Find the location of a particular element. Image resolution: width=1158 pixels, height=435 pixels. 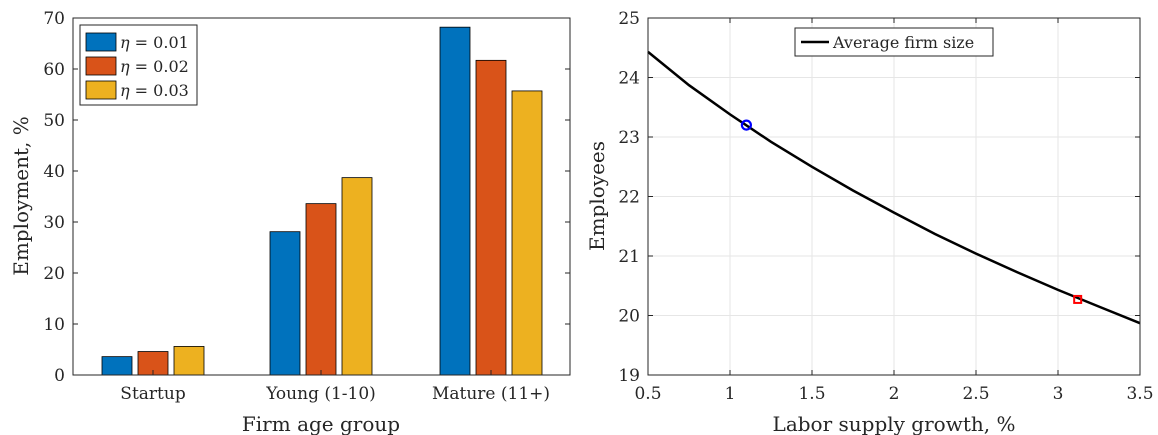

right-x-tick-label: 1 is located at coordinates (730, 394).